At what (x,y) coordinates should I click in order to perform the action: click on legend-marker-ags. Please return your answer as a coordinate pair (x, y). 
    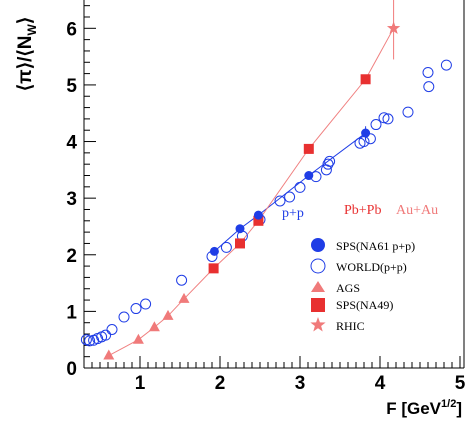
    Looking at the image, I should click on (318, 286).